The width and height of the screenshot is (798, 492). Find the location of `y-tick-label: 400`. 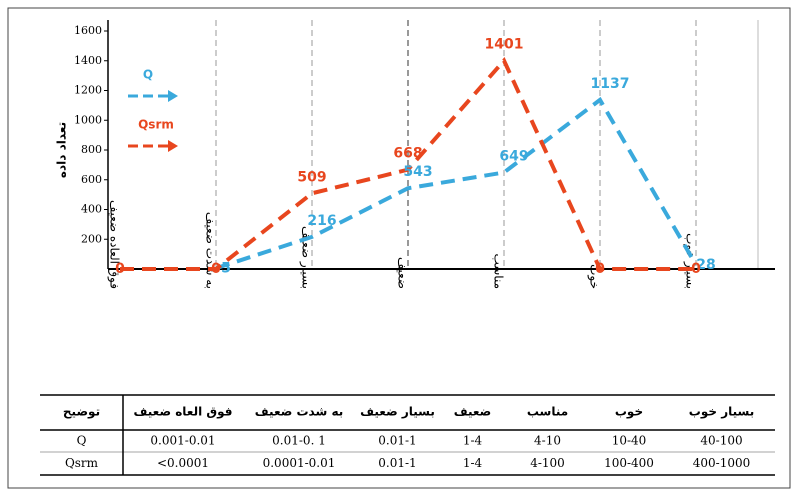

y-tick-label: 400 is located at coordinates (91, 209).